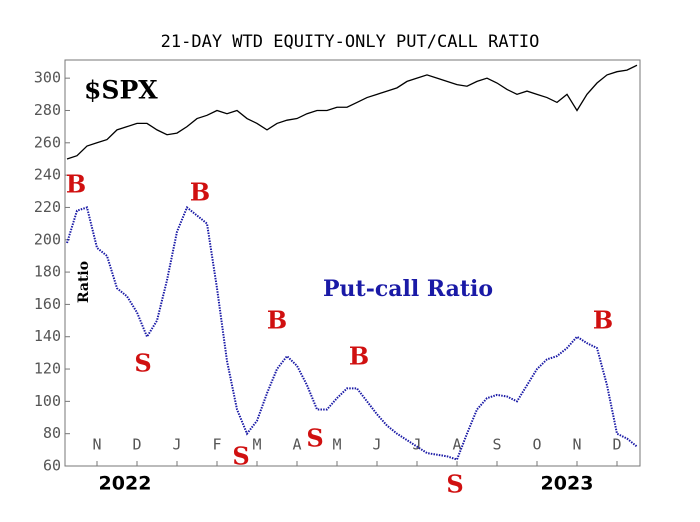 Image resolution: width=700 pixels, height=522 pixels. What do you see at coordinates (216, 445) in the screenshot?
I see `x-tick-label: F` at bounding box center [216, 445].